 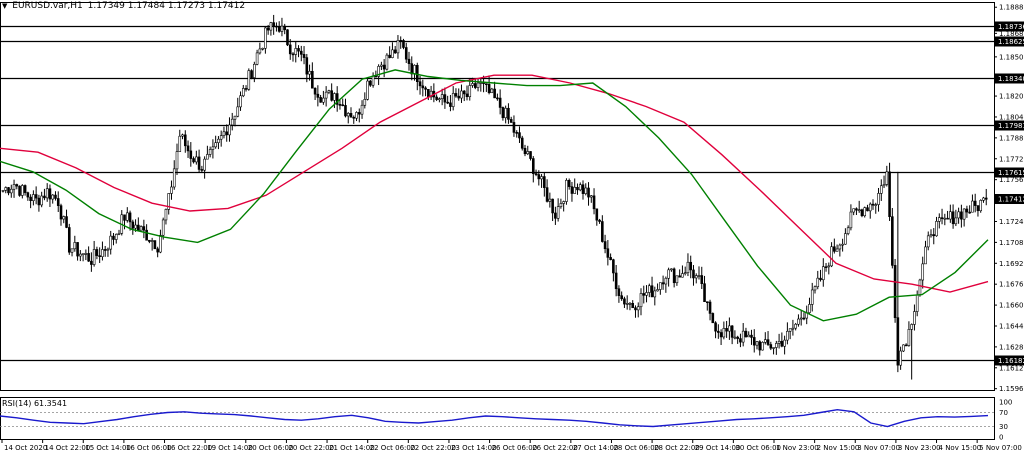 I want to click on x-tick-label: 28 Oct 06:00, so click(x=636, y=448).